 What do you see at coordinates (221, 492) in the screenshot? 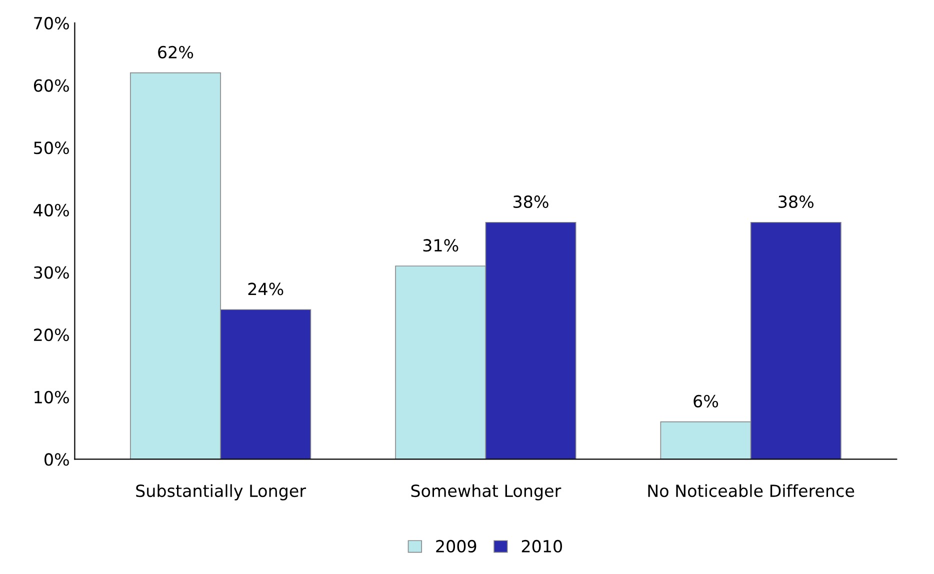
I see `x-tick-label: Substantially Longer` at bounding box center [221, 492].